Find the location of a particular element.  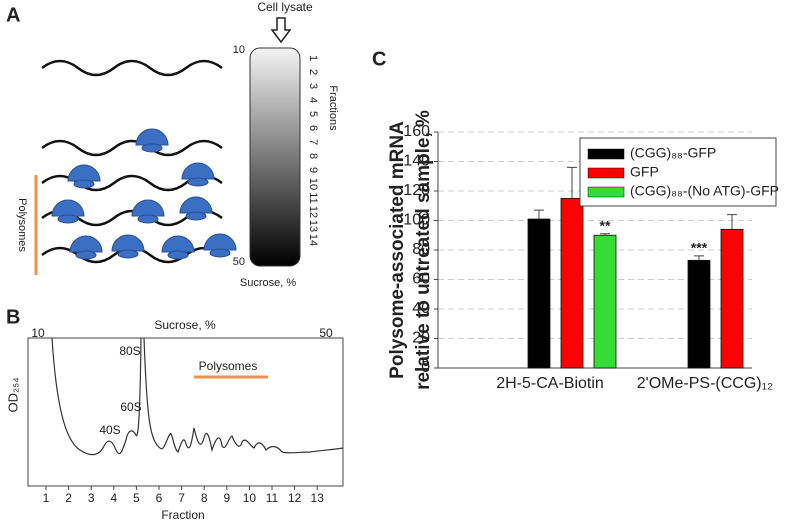

profile-frame is located at coordinates (185, 412).